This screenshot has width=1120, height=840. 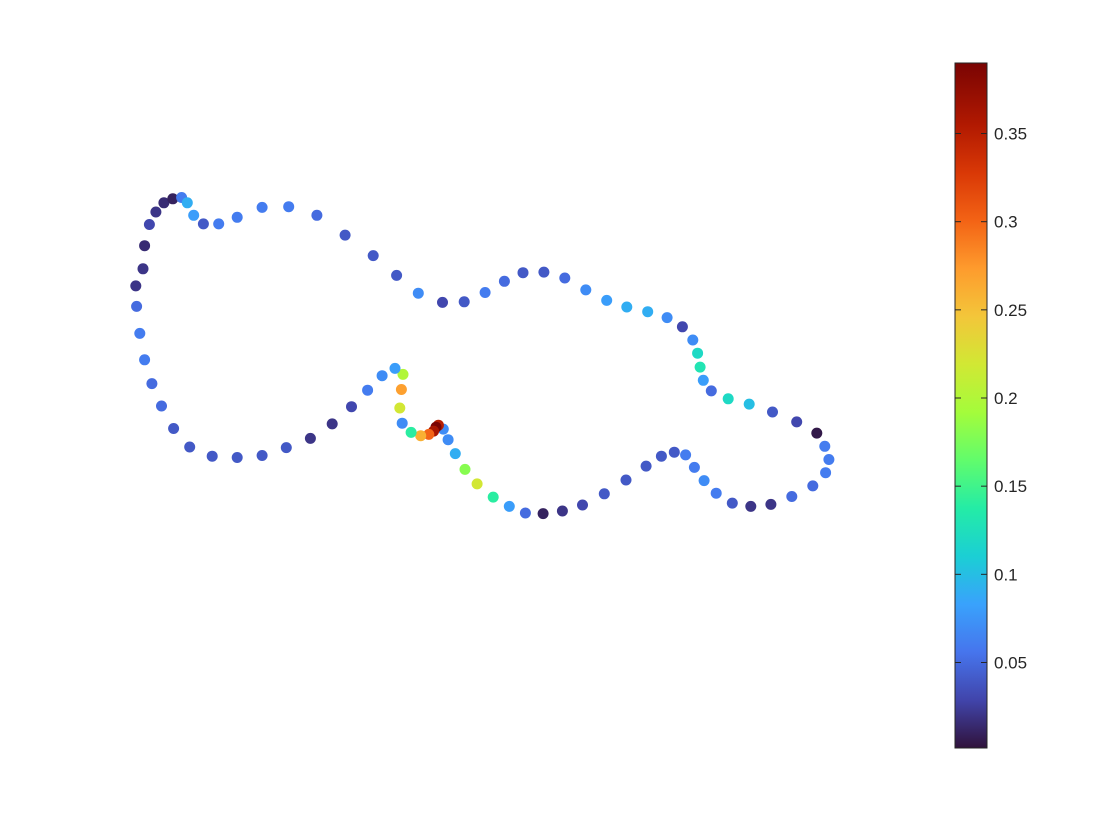 I want to click on colorbar-tick-label-2: 0.1, so click(x=1006, y=574).